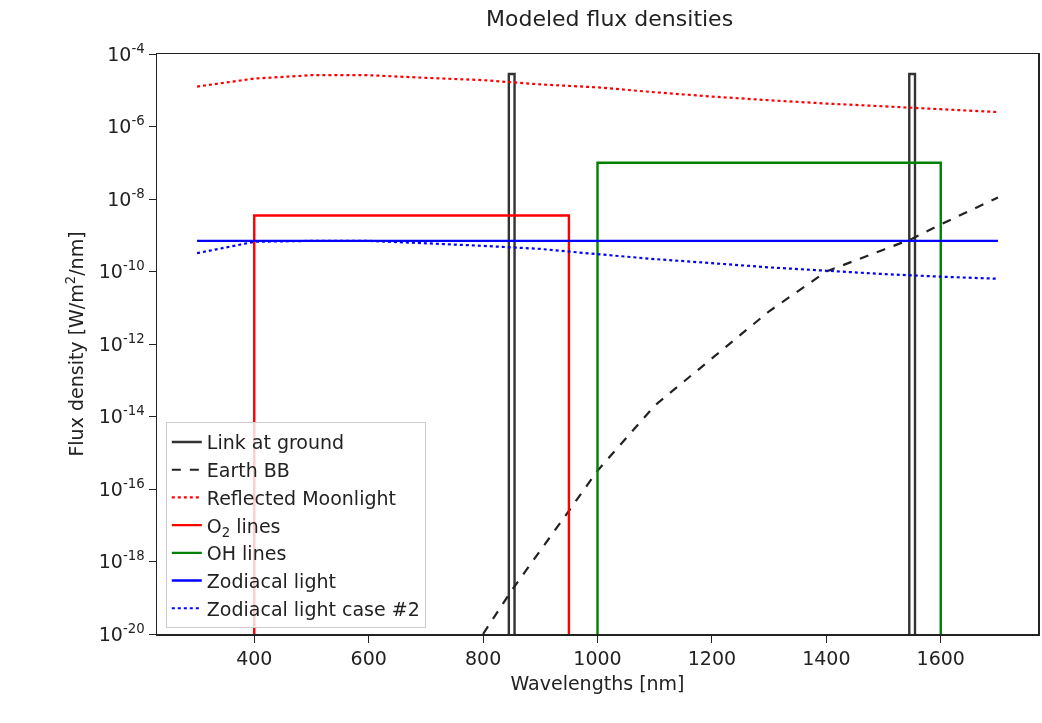 Image resolution: width=1042 pixels, height=723 pixels. What do you see at coordinates (712, 658) in the screenshot?
I see `x-tick-label: 1200` at bounding box center [712, 658].